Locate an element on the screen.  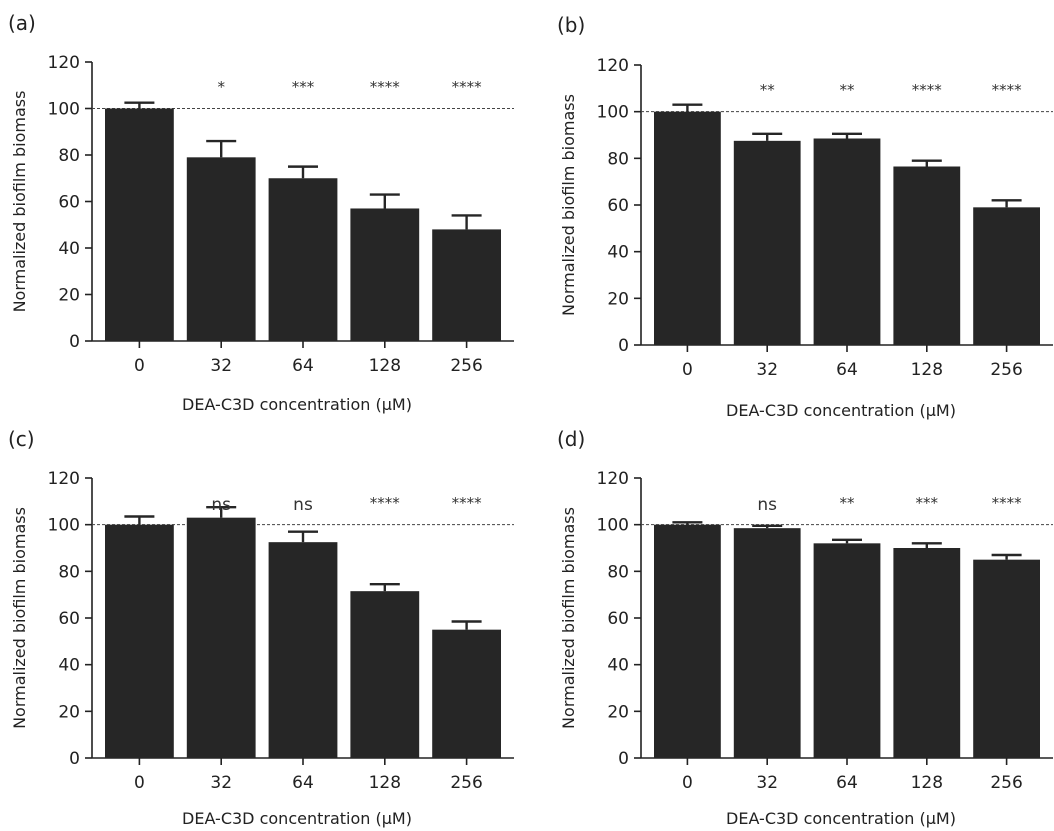
panel-label: (b) is located at coordinates (571, 25).